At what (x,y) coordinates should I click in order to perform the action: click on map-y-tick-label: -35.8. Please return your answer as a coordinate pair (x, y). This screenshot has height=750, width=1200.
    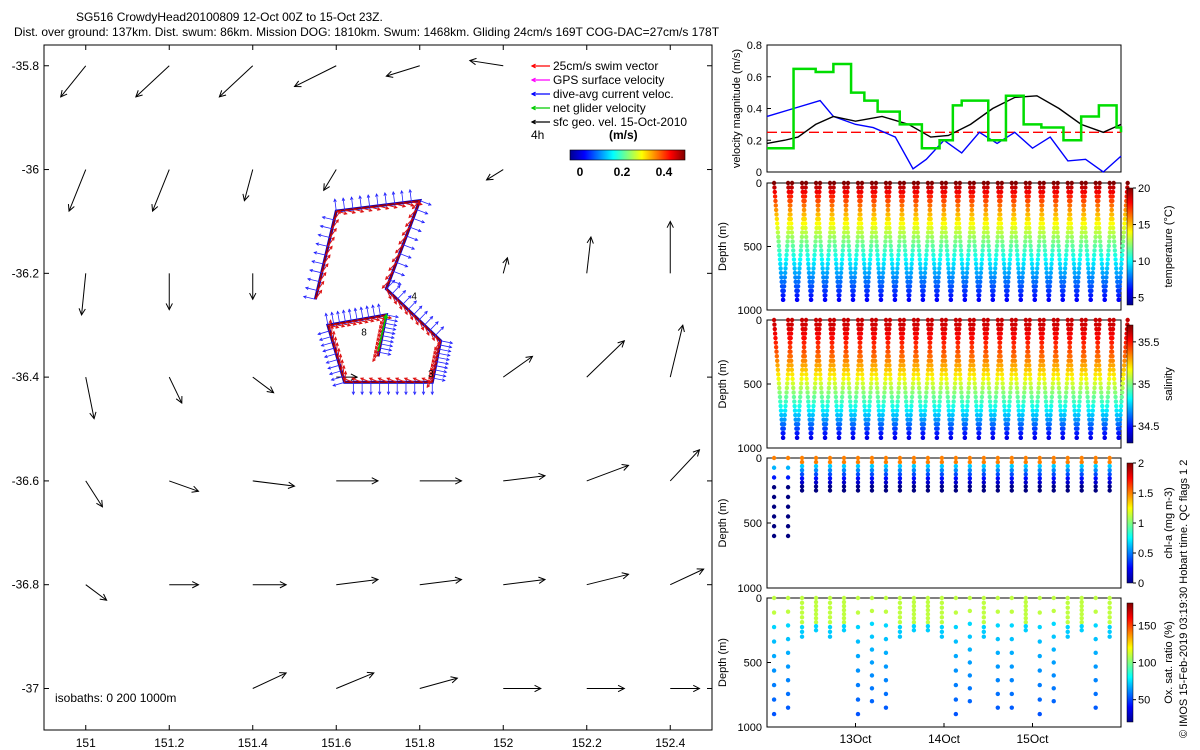
    Looking at the image, I should click on (26, 66).